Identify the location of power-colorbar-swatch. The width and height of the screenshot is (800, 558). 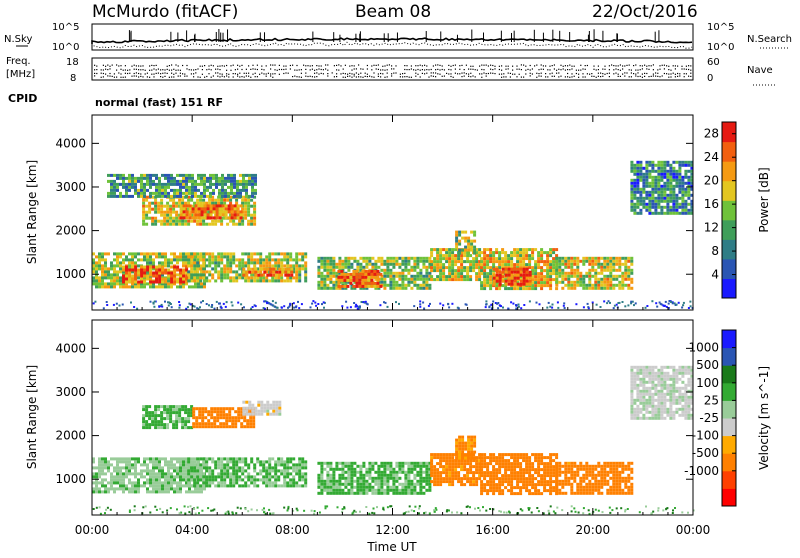
(729, 210).